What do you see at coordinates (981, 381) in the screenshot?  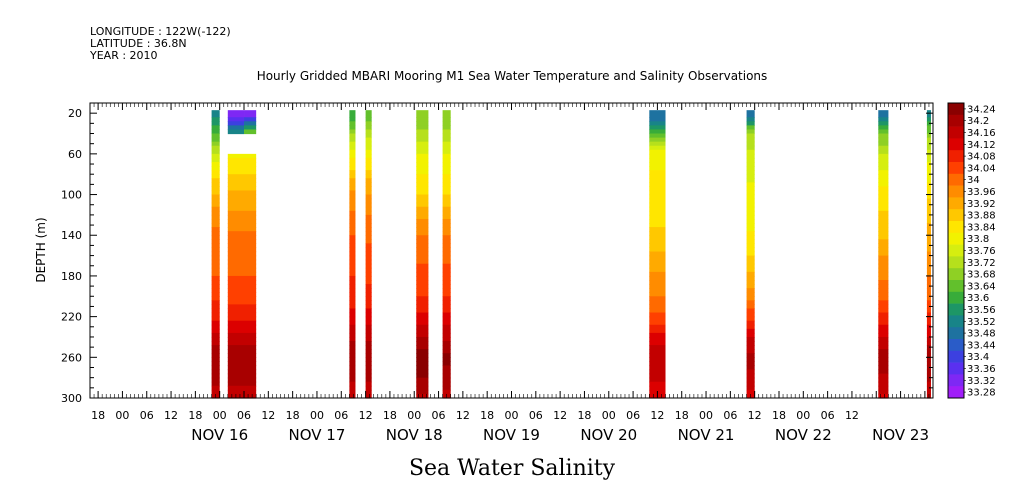 I see `colorbar-label: 33.32` at bounding box center [981, 381].